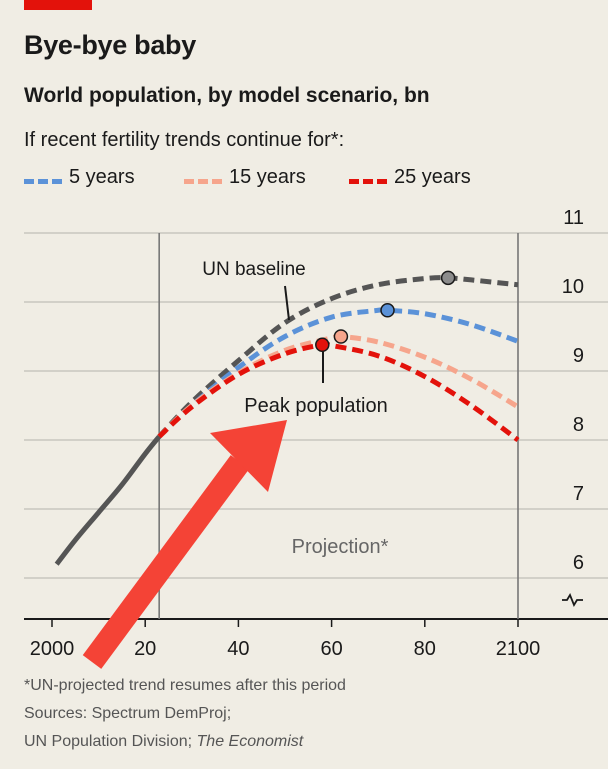  What do you see at coordinates (573, 287) in the screenshot?
I see `y-tick-label-10: 10` at bounding box center [573, 287].